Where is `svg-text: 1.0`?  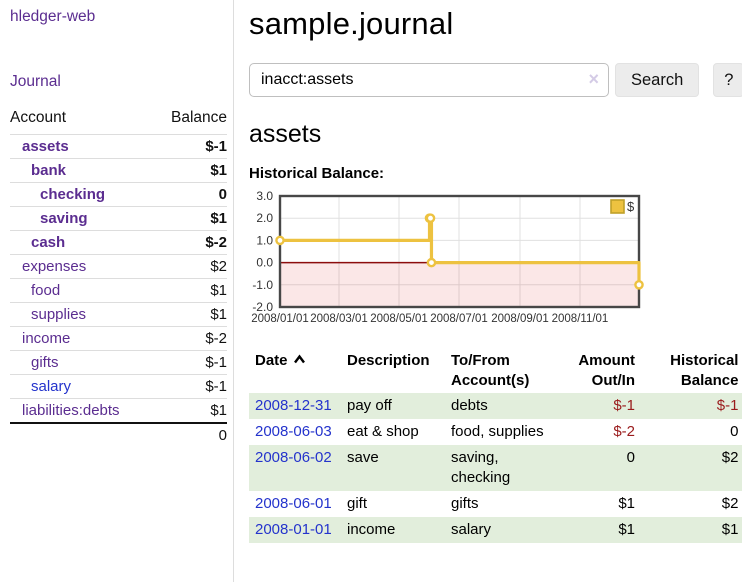
svg-text: 1.0 is located at coordinates (264, 240).